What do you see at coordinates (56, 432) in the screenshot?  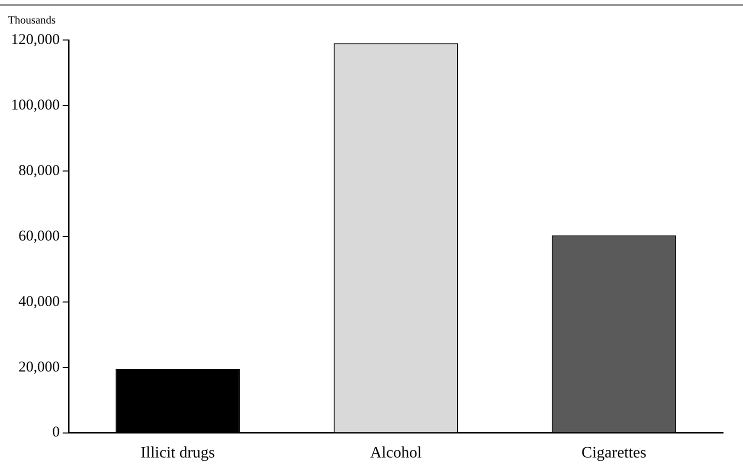 I see `y-tick-label: 0` at bounding box center [56, 432].